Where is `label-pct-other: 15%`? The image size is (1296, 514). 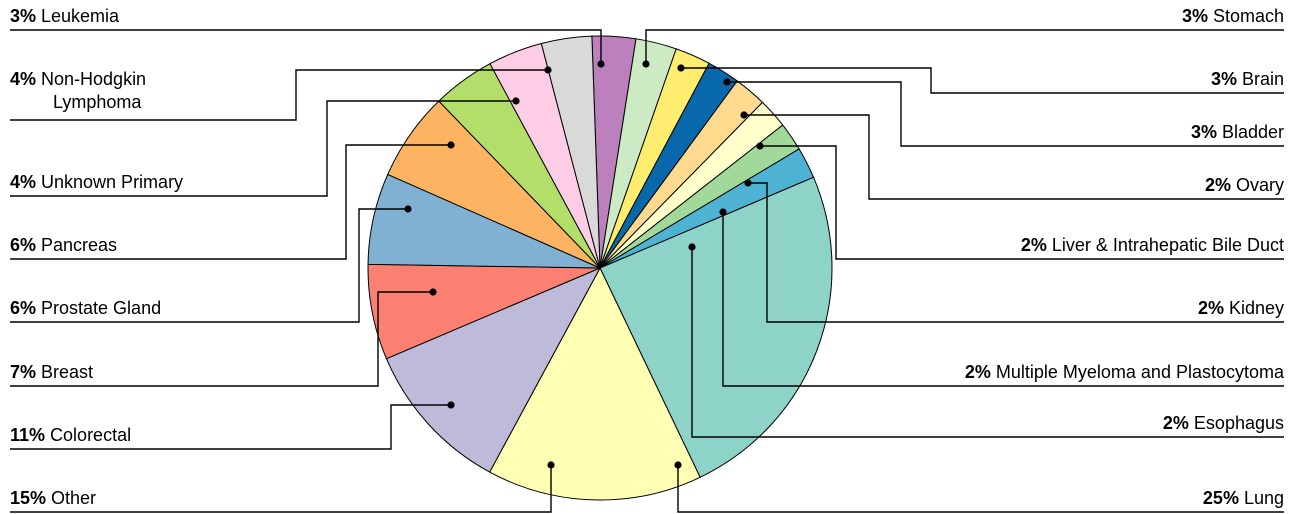
label-pct-other: 15% is located at coordinates (28, 498).